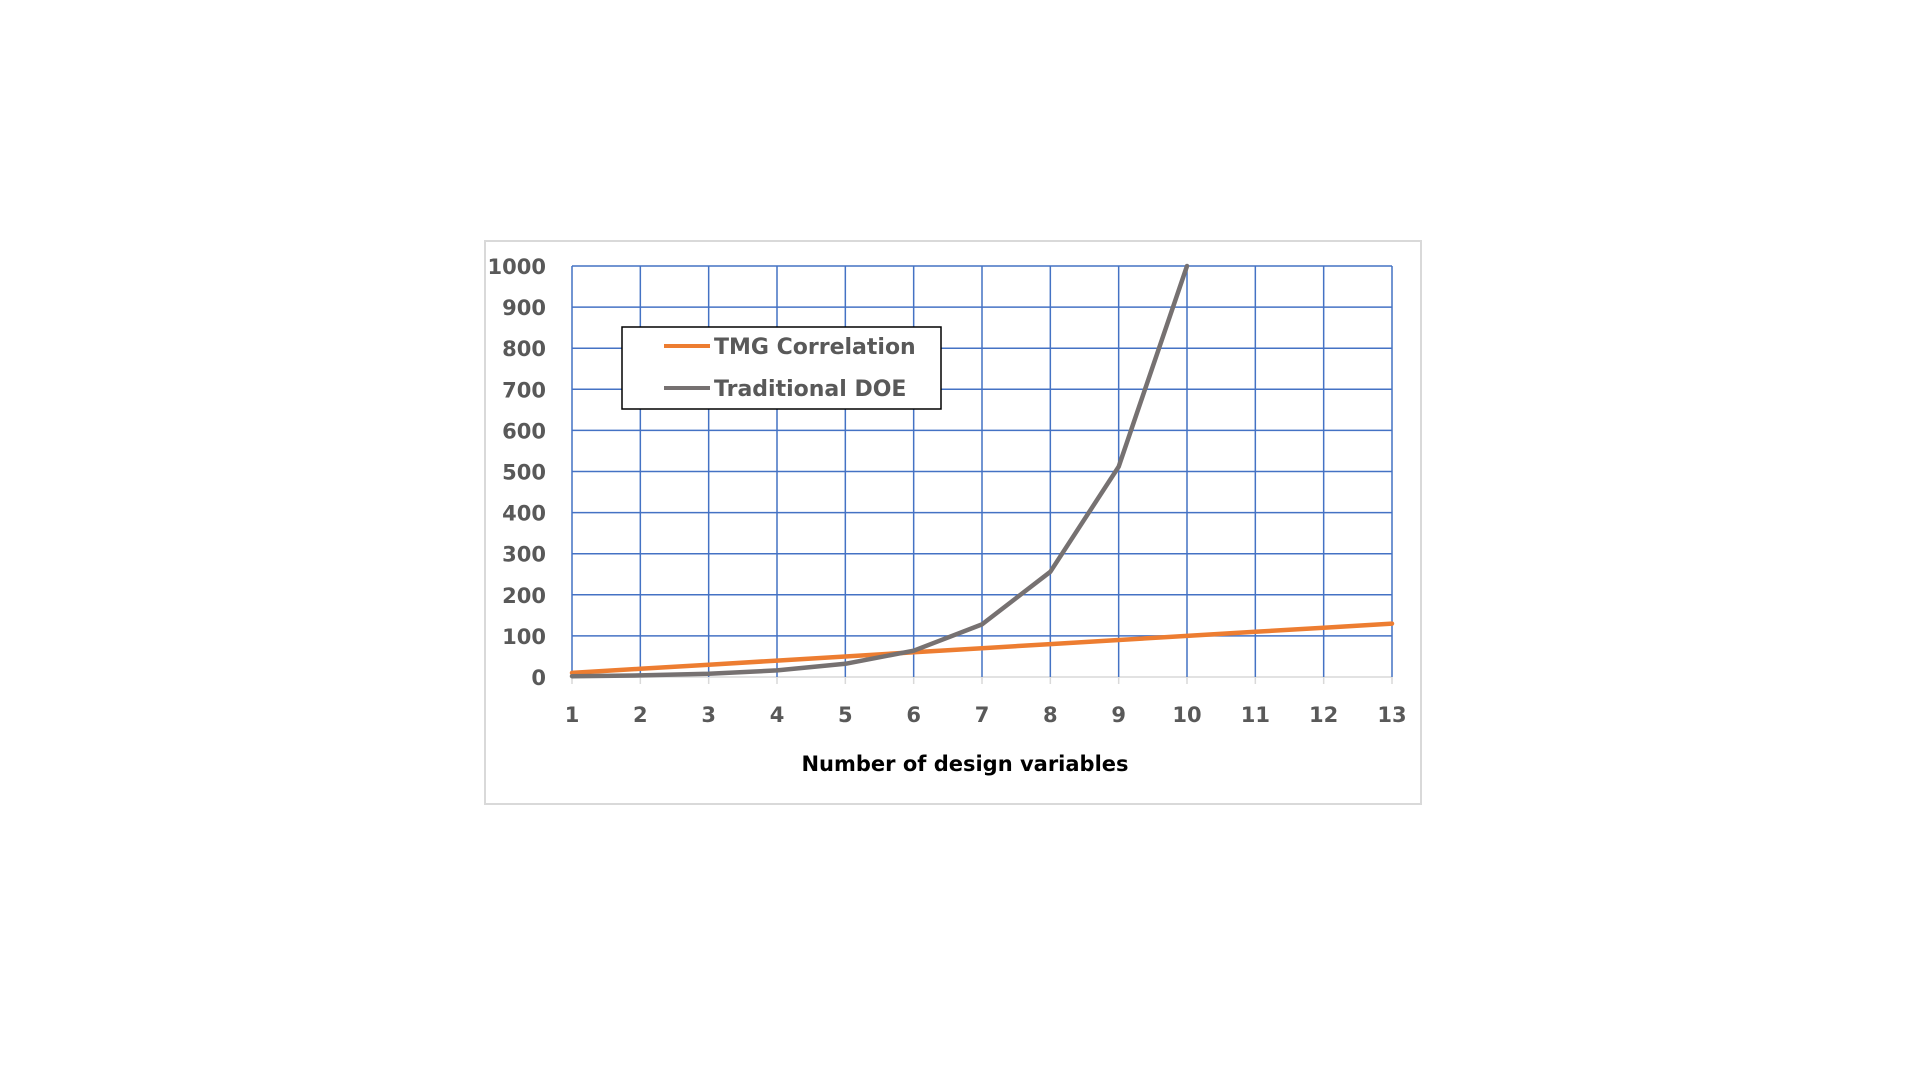 The width and height of the screenshot is (1920, 1080). Describe the element at coordinates (524, 349) in the screenshot. I see `y-tick-label: 800` at that location.